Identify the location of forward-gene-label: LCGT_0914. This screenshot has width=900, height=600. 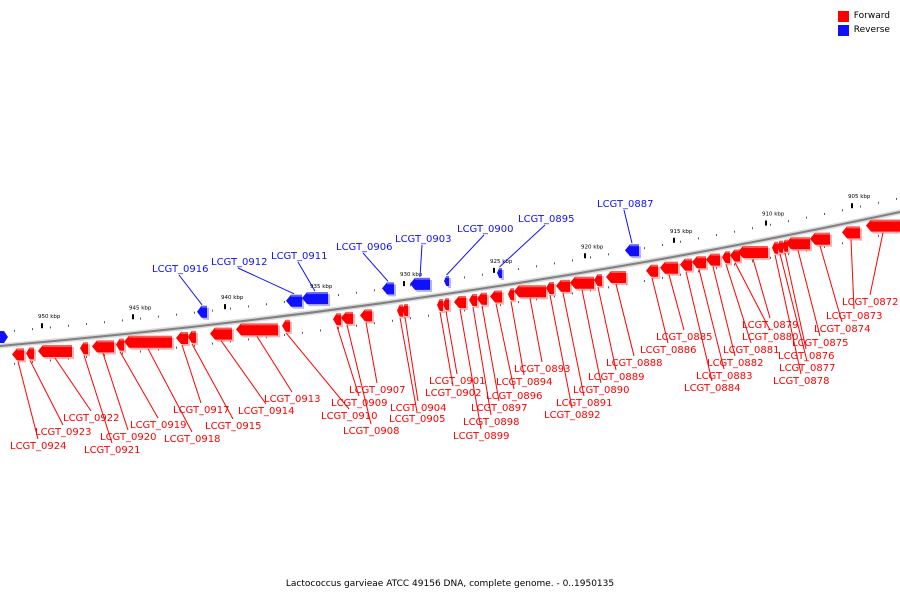
(266, 411).